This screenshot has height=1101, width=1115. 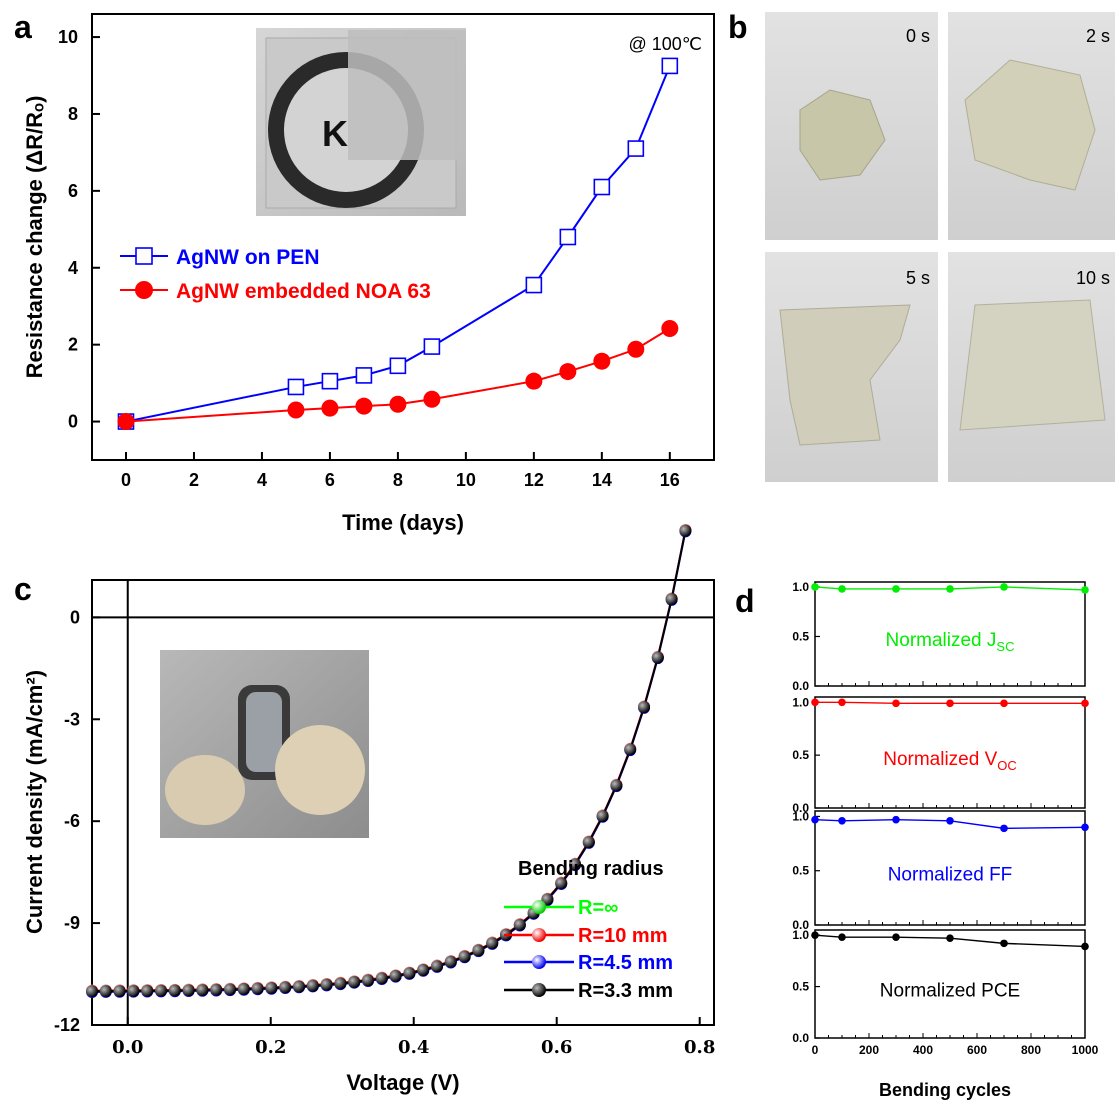 What do you see at coordinates (800, 935) in the screenshot?
I see `d-y-tick-label: 1.0` at bounding box center [800, 935].